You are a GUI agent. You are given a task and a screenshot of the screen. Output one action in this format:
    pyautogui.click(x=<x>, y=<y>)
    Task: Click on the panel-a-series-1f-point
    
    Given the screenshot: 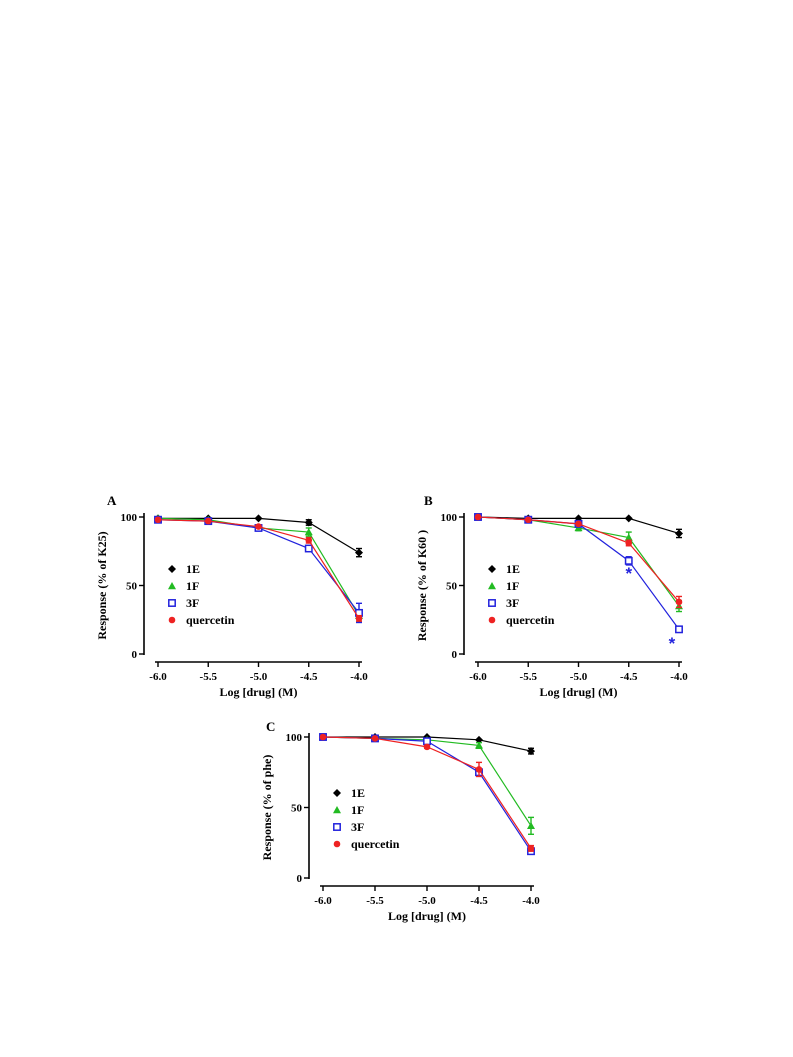 What is the action you would take?
    pyautogui.click(x=308, y=532)
    